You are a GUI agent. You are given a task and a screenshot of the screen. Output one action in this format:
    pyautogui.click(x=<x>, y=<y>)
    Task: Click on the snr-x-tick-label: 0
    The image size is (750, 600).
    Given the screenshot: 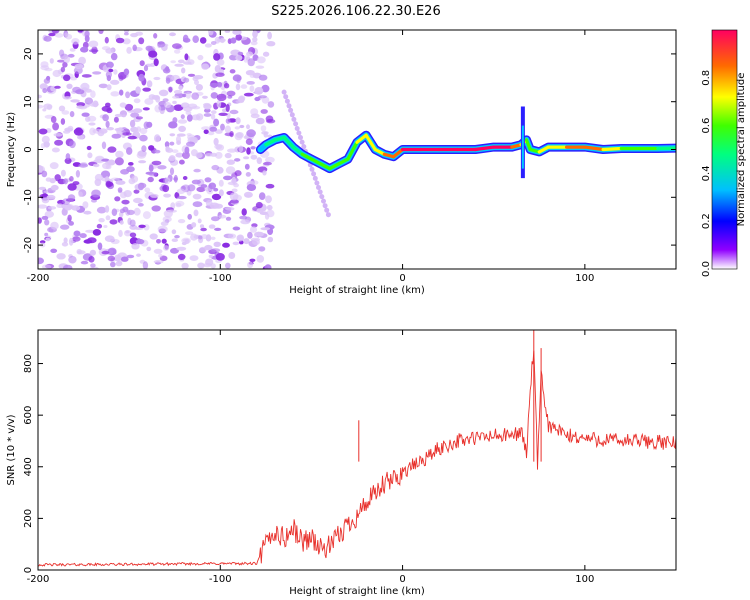 What is the action you would take?
    pyautogui.click(x=402, y=579)
    